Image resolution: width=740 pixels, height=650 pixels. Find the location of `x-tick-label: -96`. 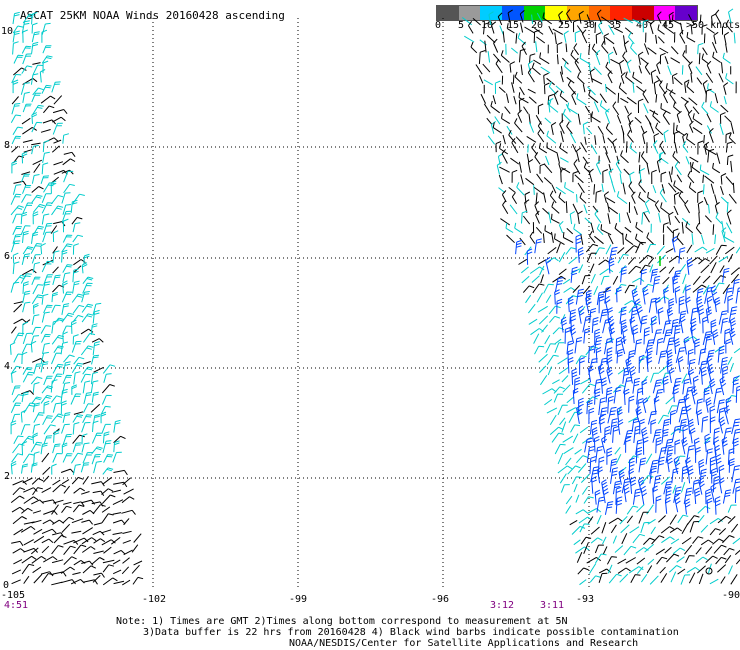

x-tick-label: -96 is located at coordinates (440, 599).